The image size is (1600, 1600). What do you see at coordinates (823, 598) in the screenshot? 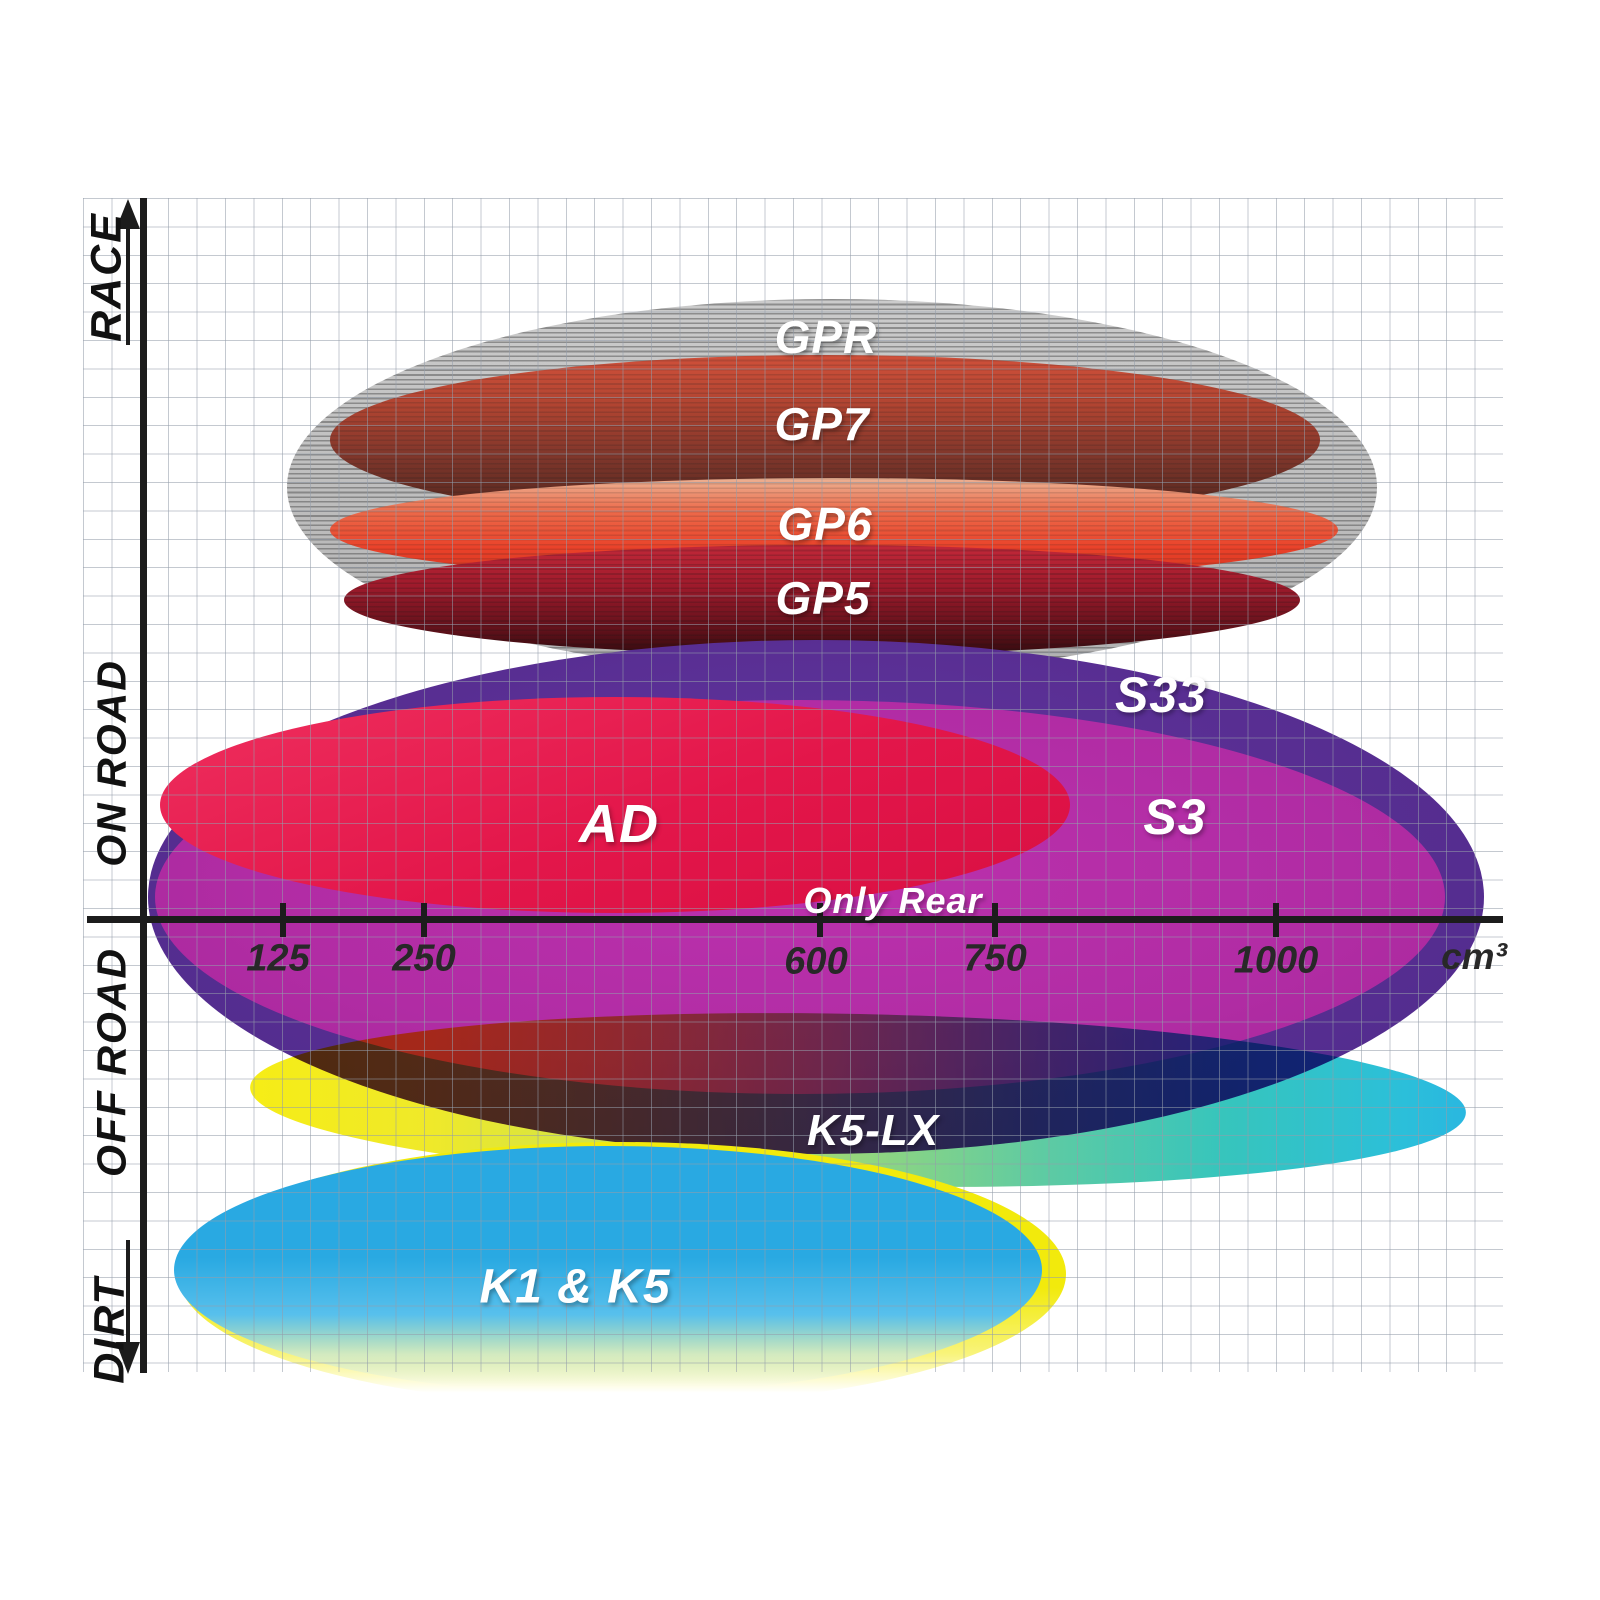
I see `label-gp5: GP5` at bounding box center [823, 598].